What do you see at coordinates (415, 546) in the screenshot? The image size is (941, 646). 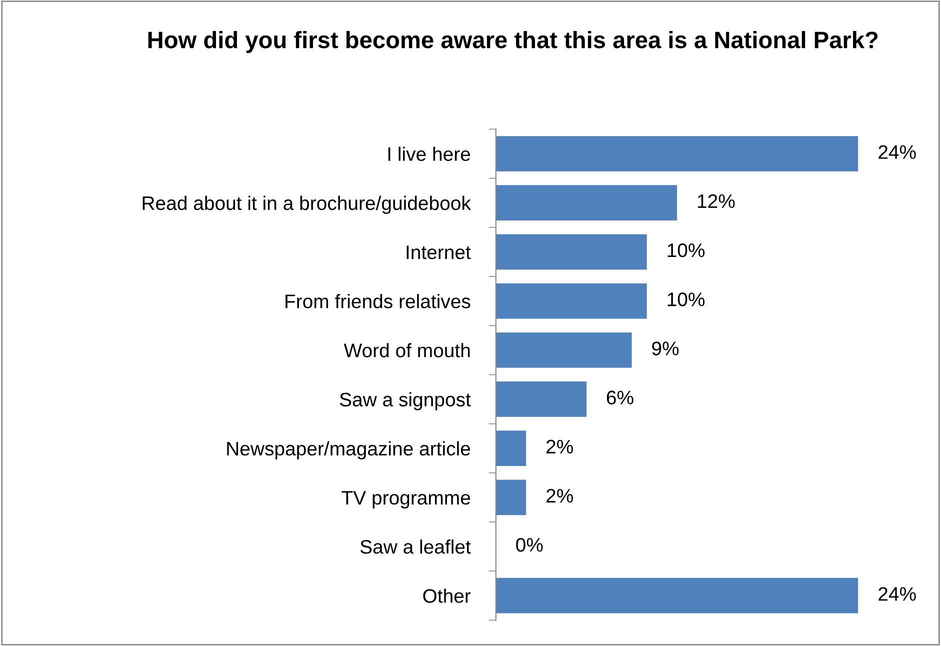 I see `y-tick-label: Saw a leaflet` at bounding box center [415, 546].